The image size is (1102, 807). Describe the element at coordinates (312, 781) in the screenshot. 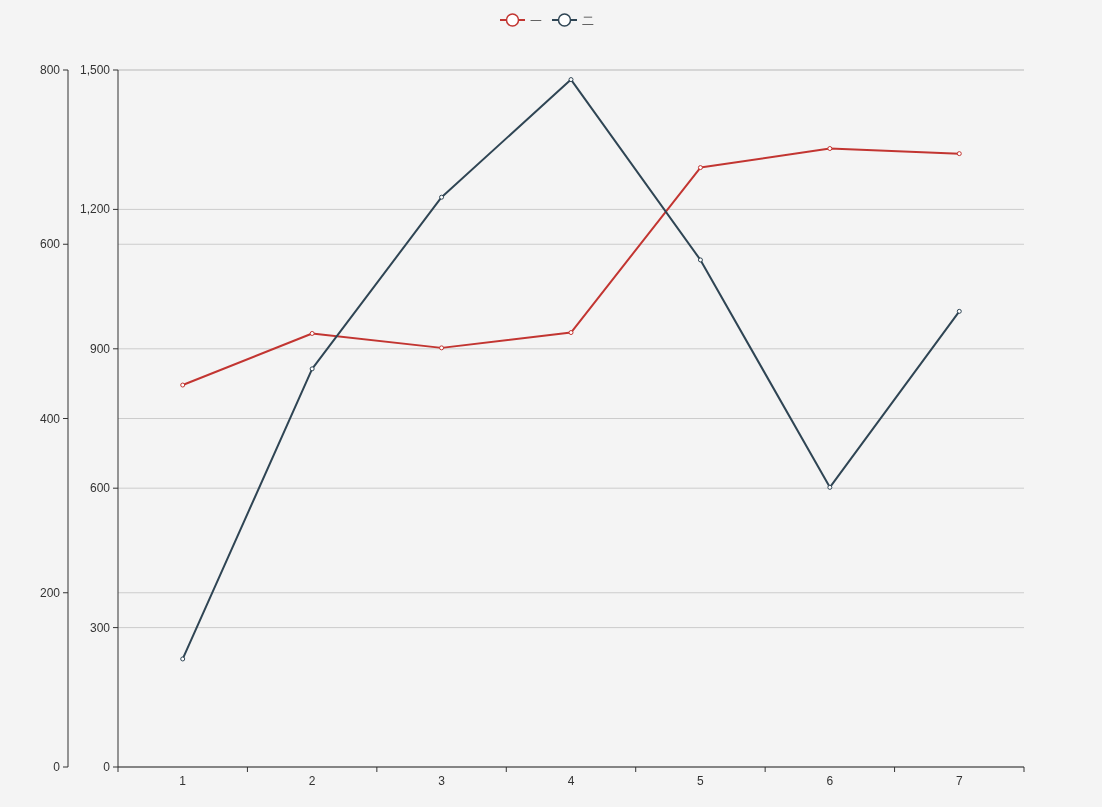

I see `x-tick-label: 2` at that location.